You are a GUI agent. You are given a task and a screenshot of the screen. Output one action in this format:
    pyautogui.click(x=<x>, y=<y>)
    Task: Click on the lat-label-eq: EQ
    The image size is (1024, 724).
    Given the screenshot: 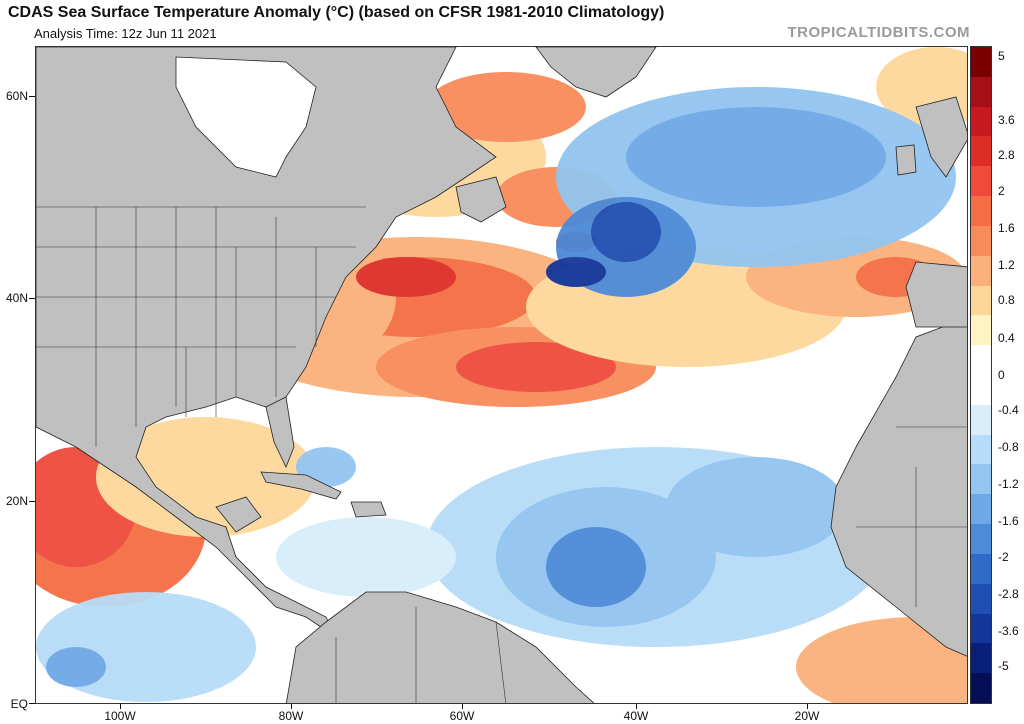 What is the action you would take?
    pyautogui.click(x=19, y=704)
    